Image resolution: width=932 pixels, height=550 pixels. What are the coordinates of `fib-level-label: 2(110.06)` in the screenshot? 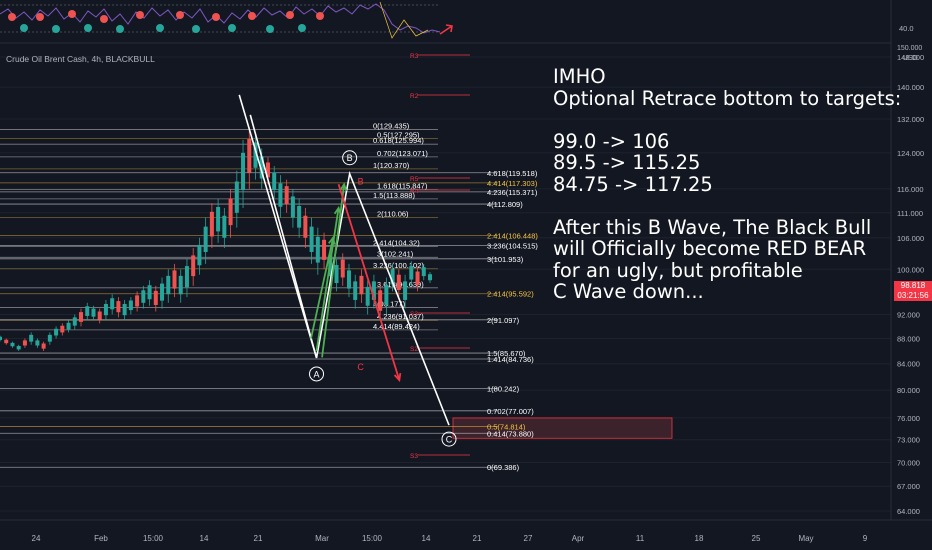 It's located at (393, 213).